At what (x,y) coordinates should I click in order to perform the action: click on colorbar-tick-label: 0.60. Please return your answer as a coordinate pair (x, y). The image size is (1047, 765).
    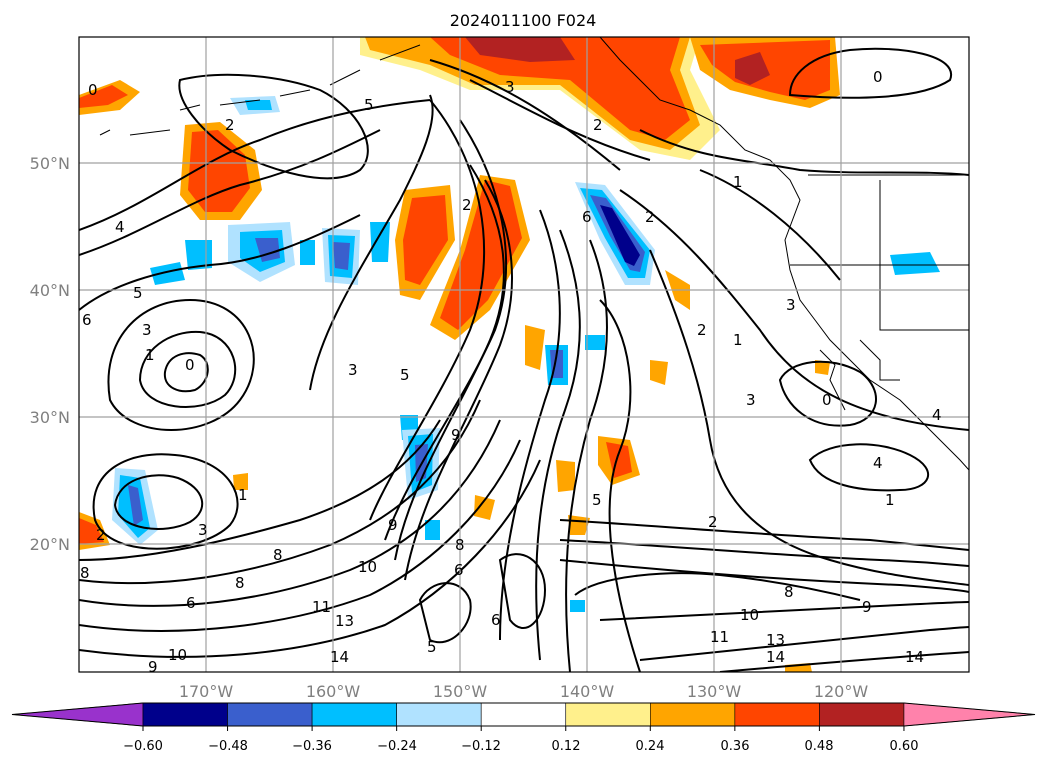
    Looking at the image, I should click on (904, 746).